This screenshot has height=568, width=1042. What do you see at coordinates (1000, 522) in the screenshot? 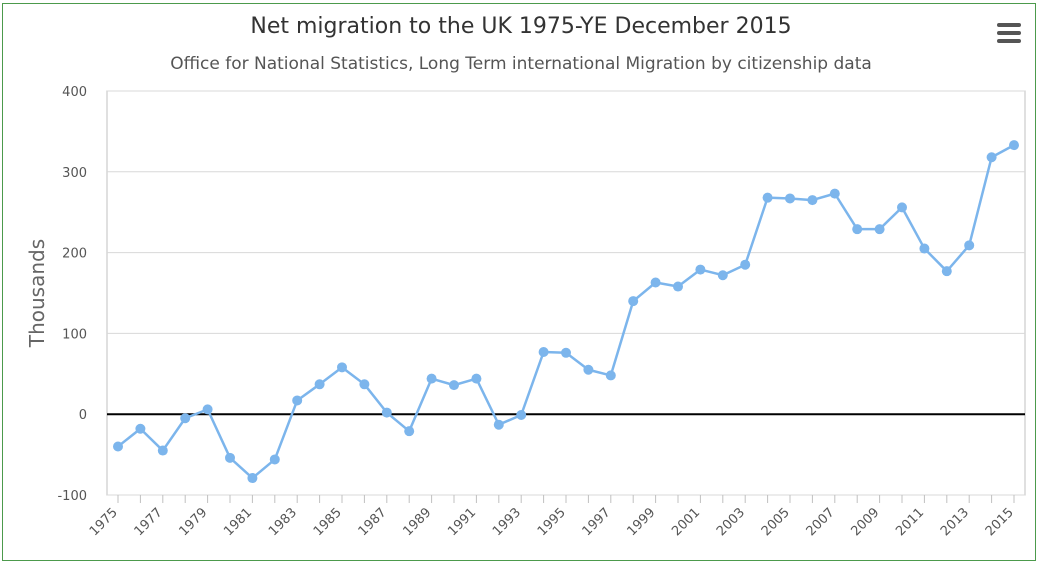
I see `x-tick-label: 2015` at bounding box center [1000, 522].